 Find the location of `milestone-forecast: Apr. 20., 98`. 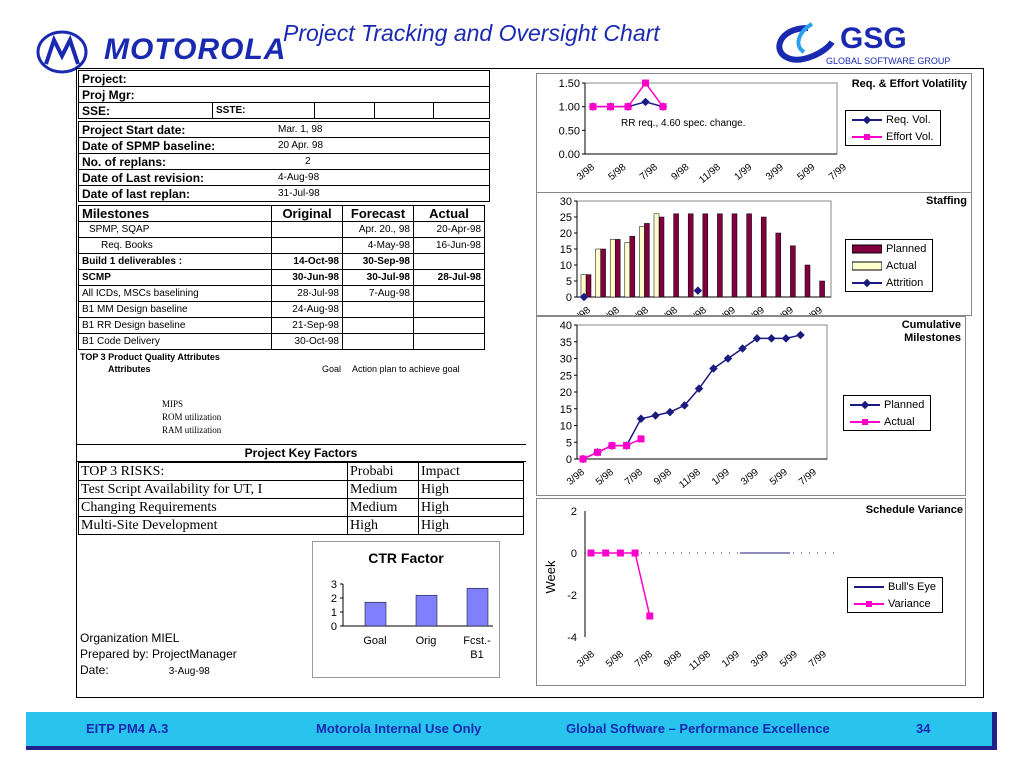

milestone-forecast: Apr. 20., 98 is located at coordinates (378, 229).